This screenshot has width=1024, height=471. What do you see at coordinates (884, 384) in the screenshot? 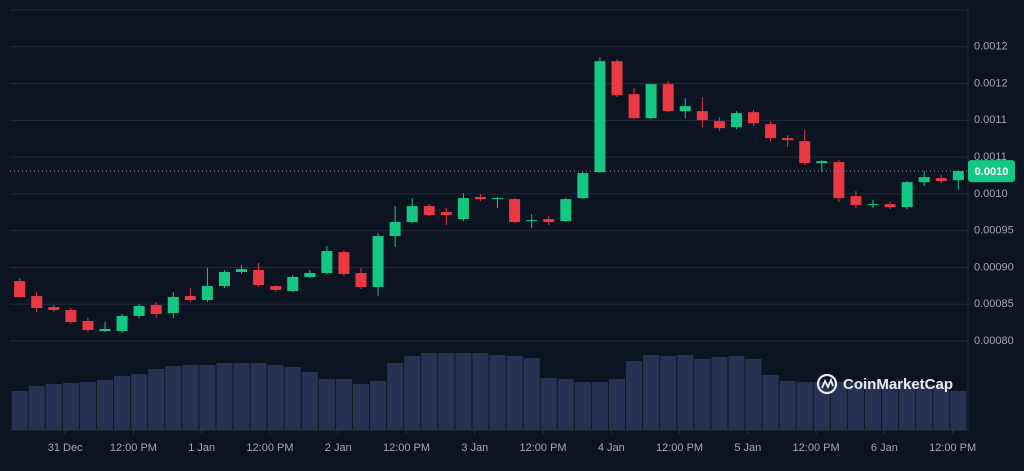
I see `watermark: CoinMarketCap` at bounding box center [884, 384].